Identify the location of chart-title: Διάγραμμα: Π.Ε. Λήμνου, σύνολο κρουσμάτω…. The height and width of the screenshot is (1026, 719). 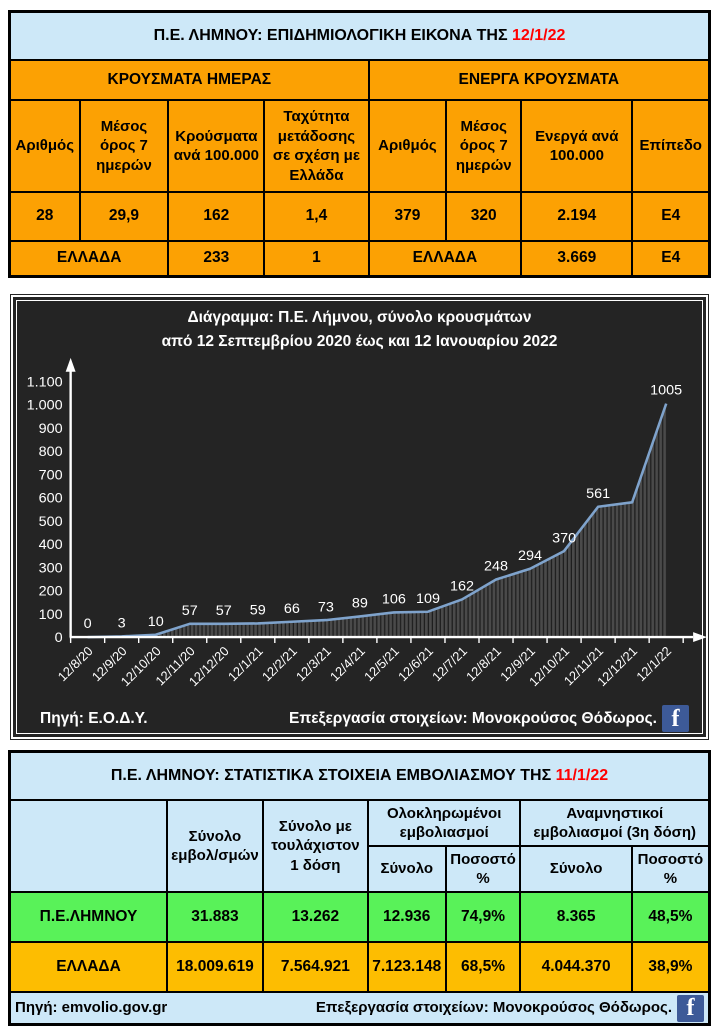
(359, 330).